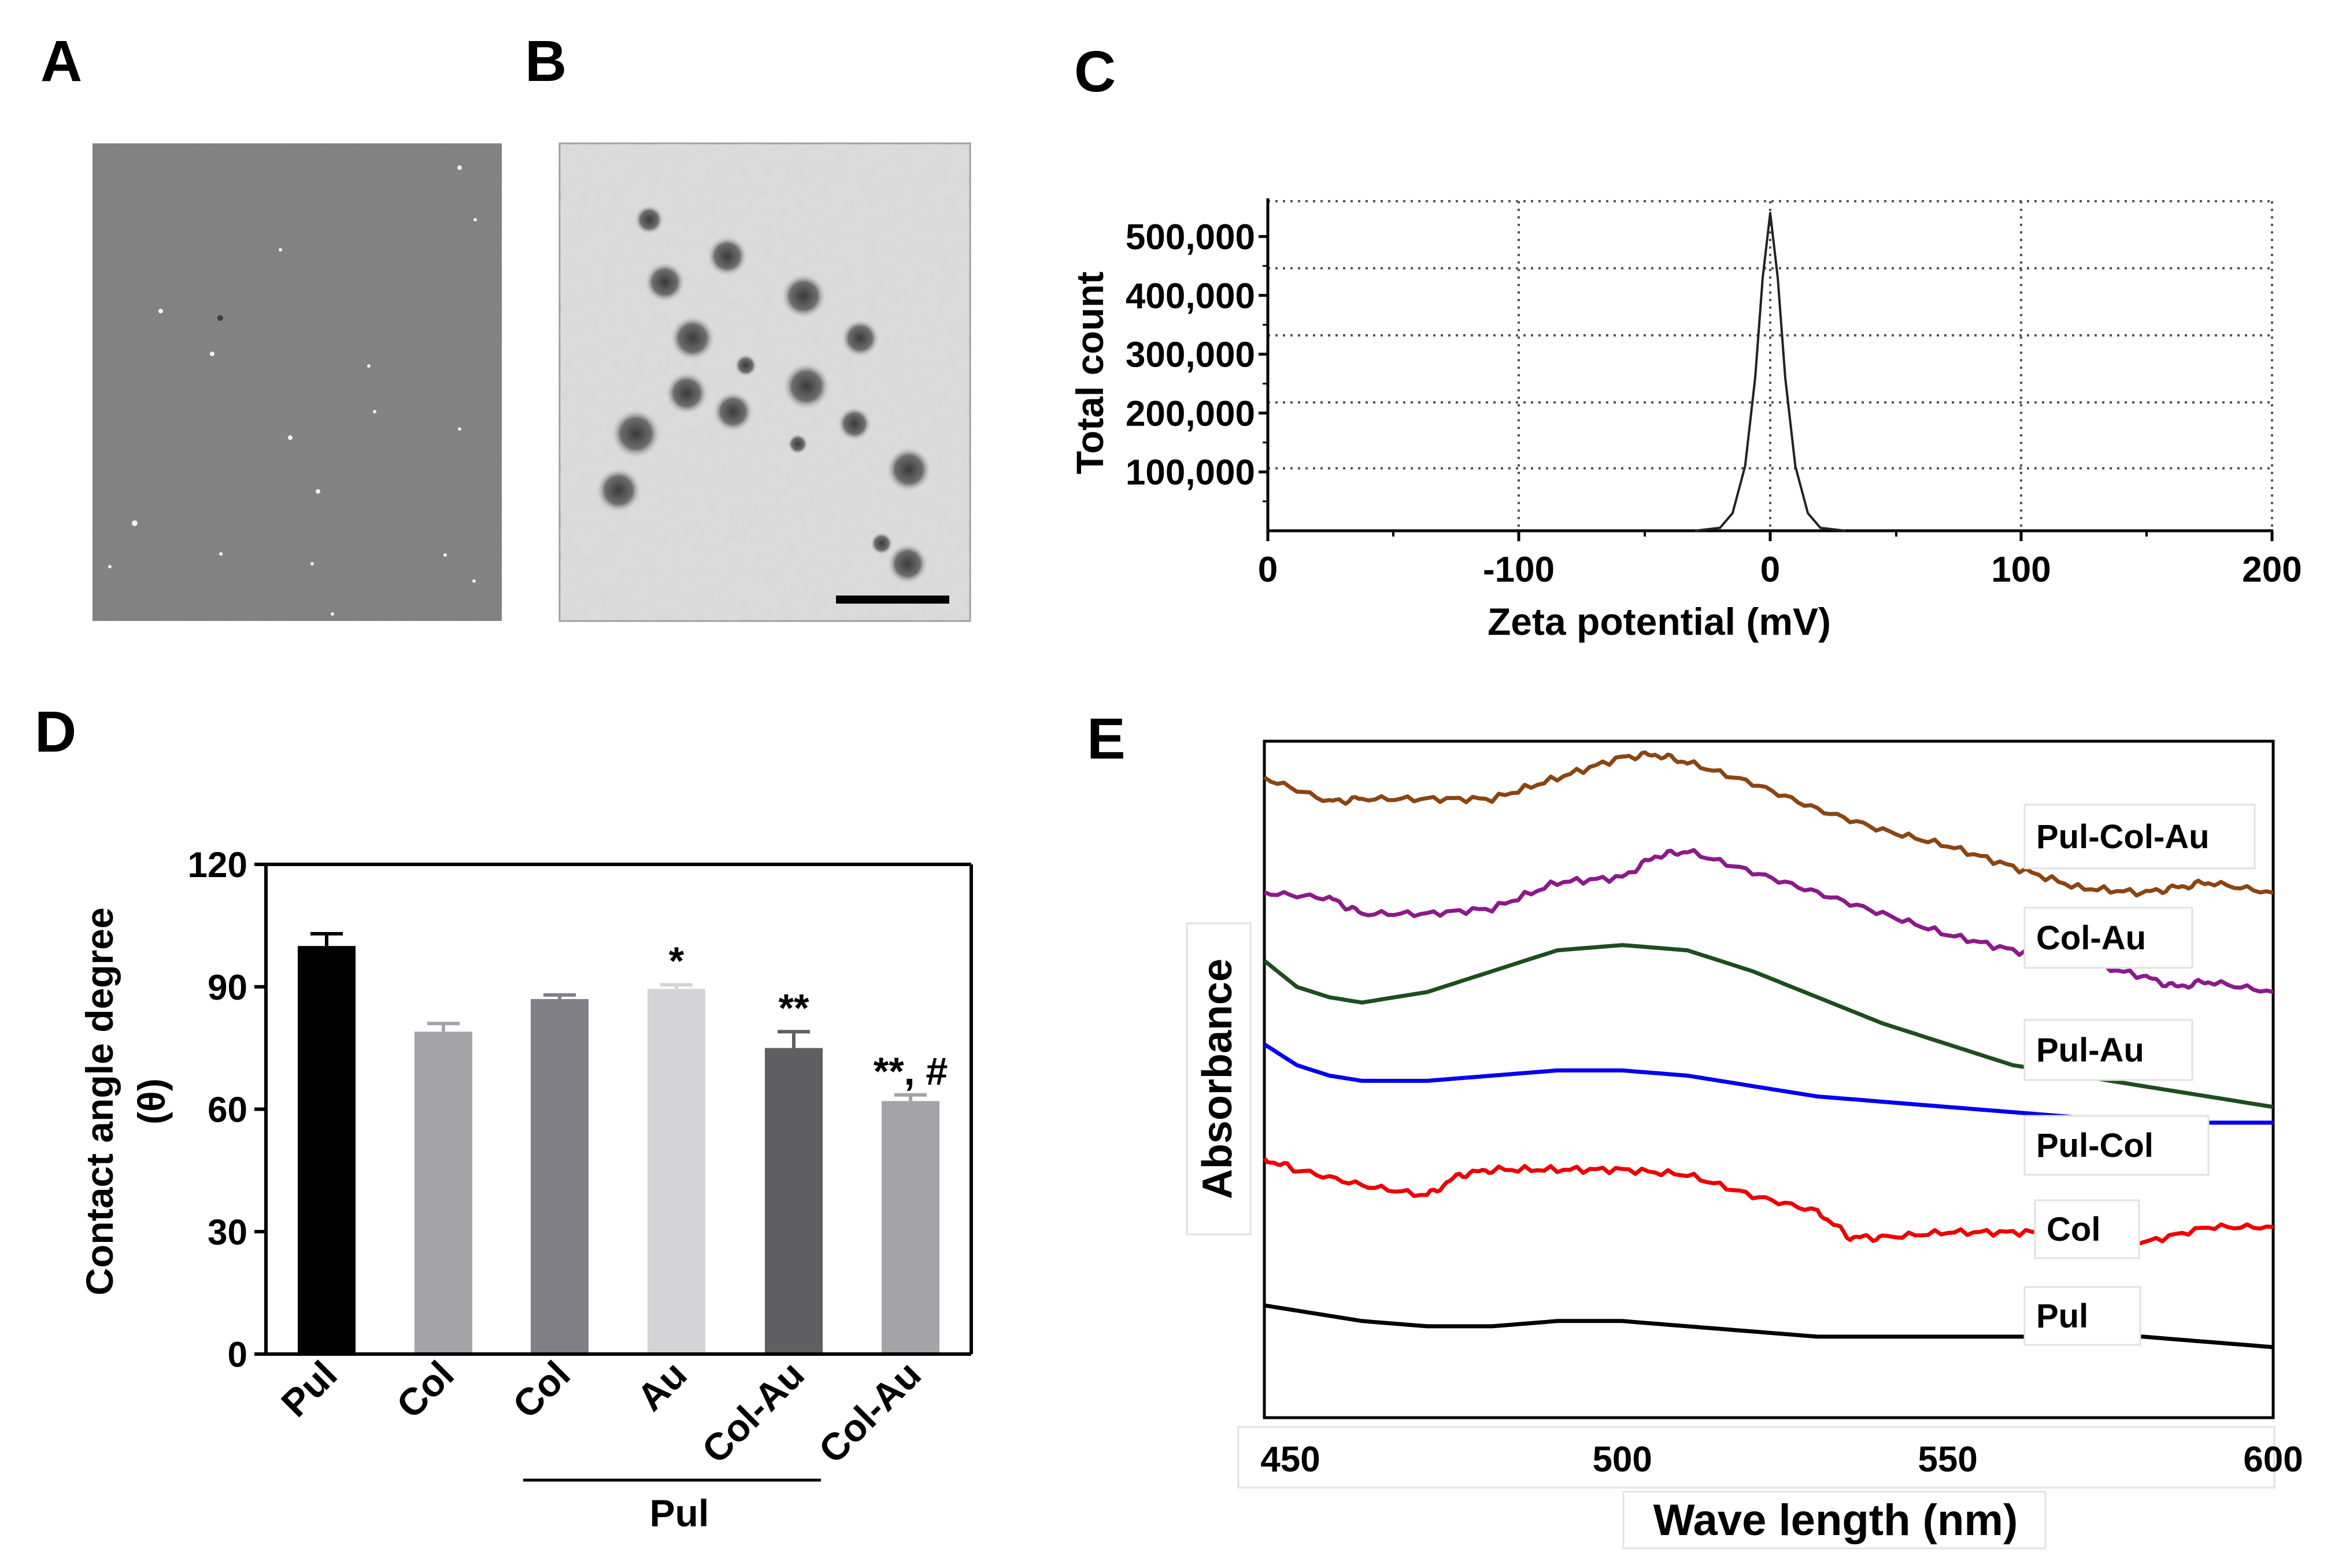 The height and width of the screenshot is (1568, 2331). What do you see at coordinates (661, 1386) in the screenshot?
I see `d-category-label: Au` at bounding box center [661, 1386].